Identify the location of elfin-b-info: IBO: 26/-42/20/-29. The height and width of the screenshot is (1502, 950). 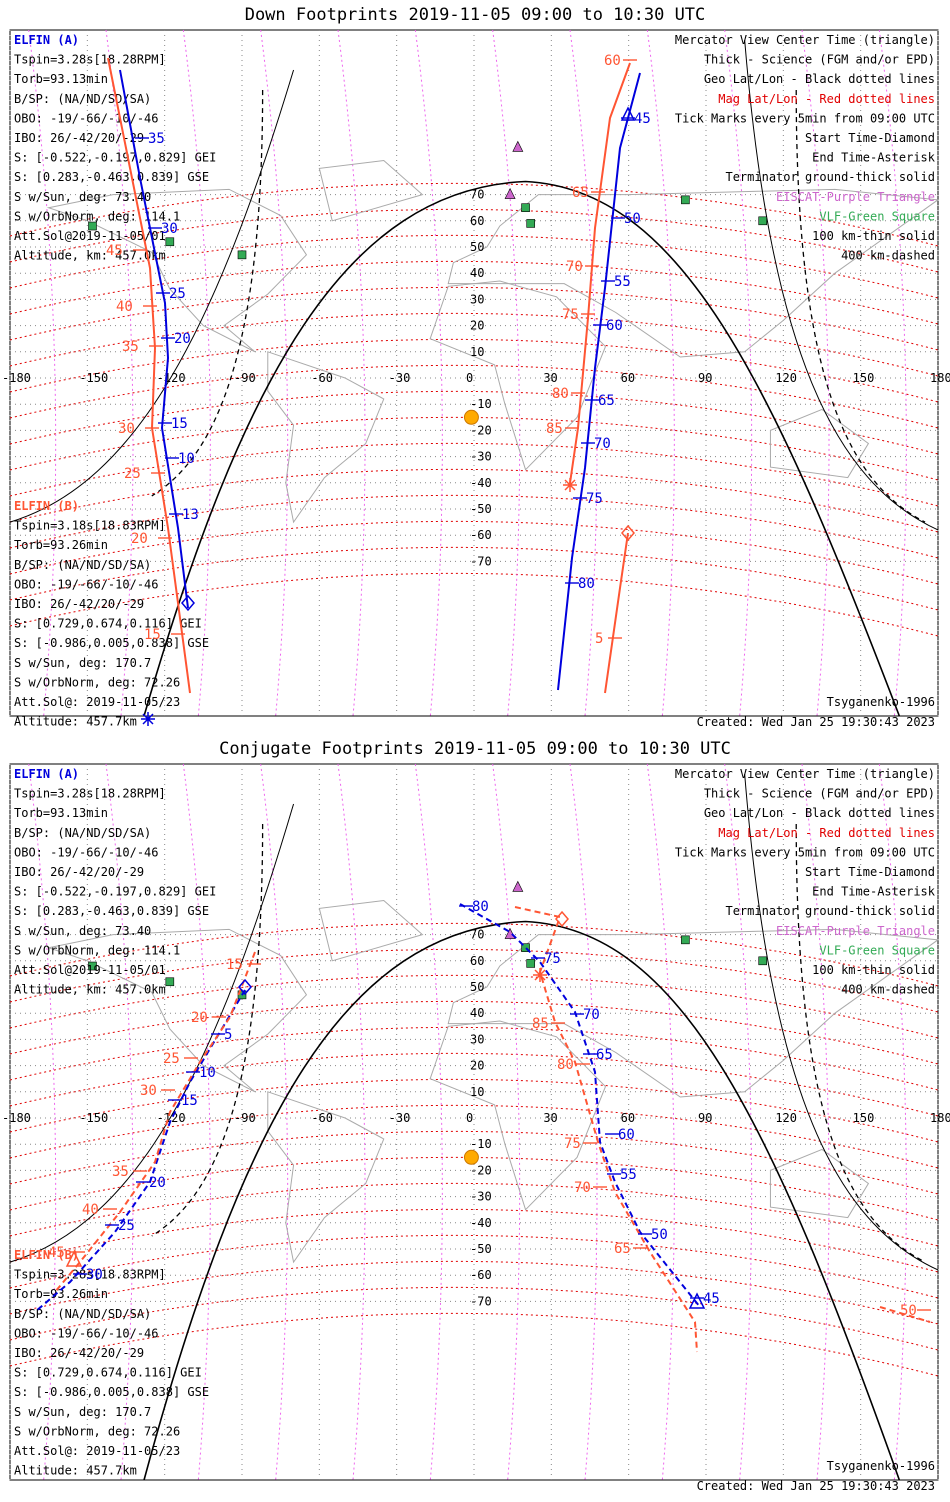
(79, 604).